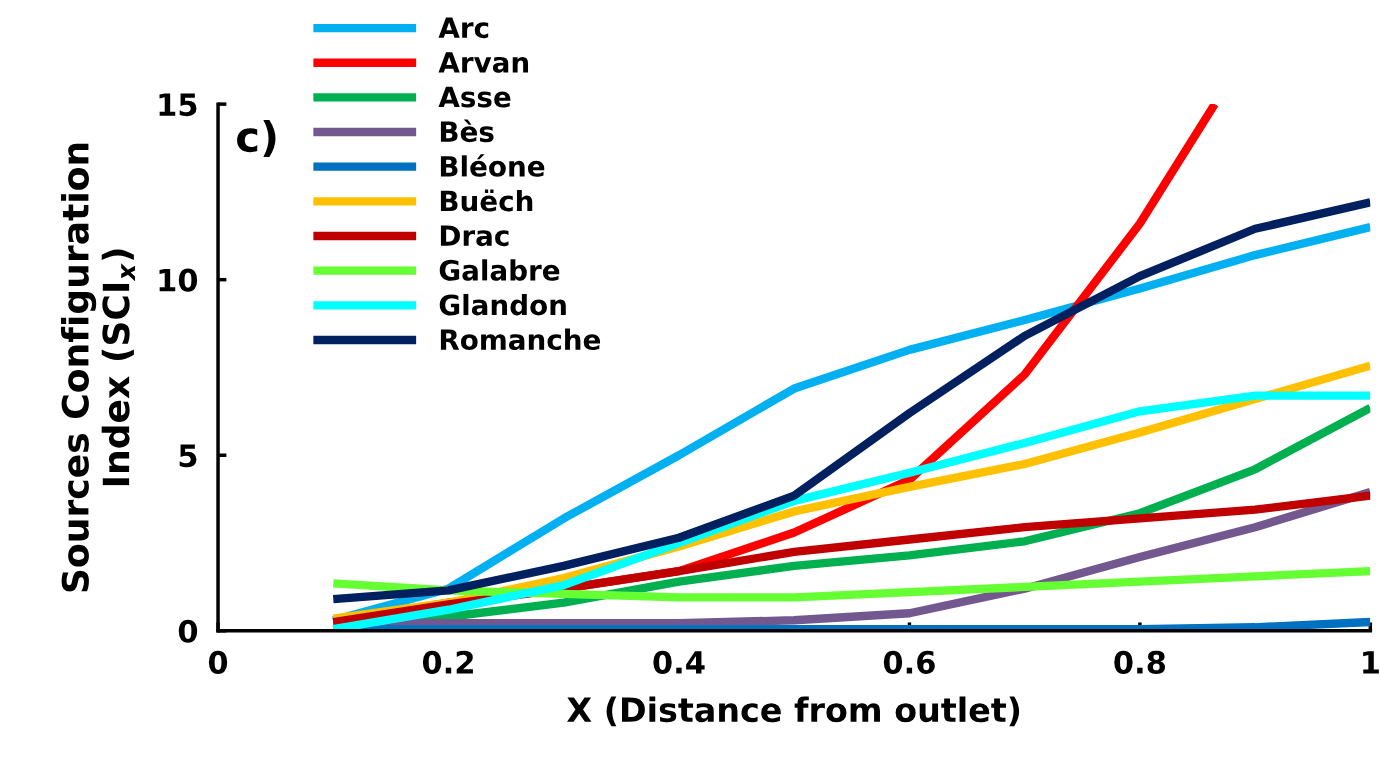 This screenshot has width=1380, height=760. What do you see at coordinates (188, 456) in the screenshot?
I see `y-tick-label: 5` at bounding box center [188, 456].